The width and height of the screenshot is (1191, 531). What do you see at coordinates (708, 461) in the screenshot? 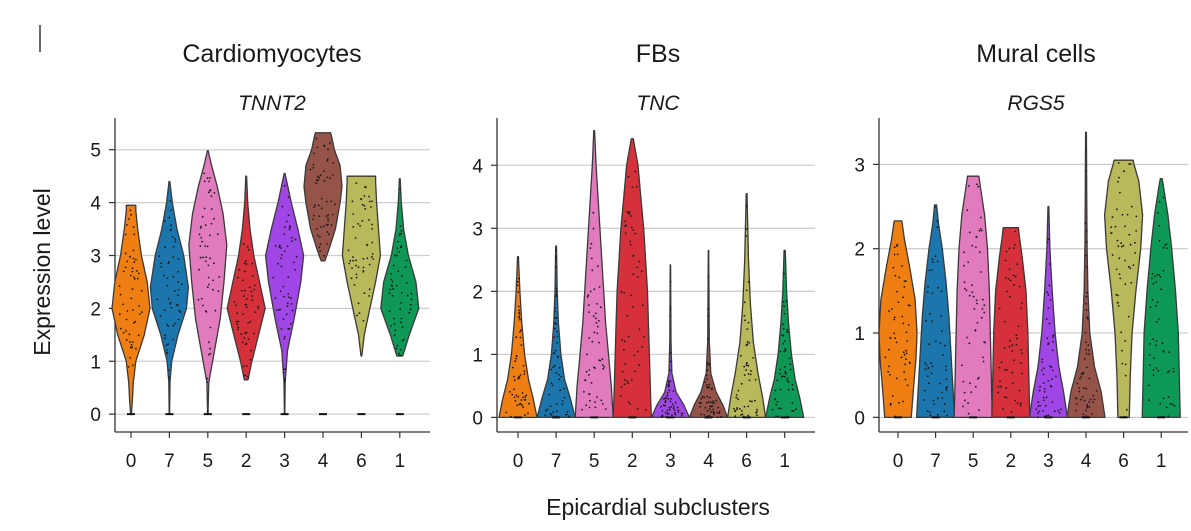
I see `x-tick-label: 4` at bounding box center [708, 461].